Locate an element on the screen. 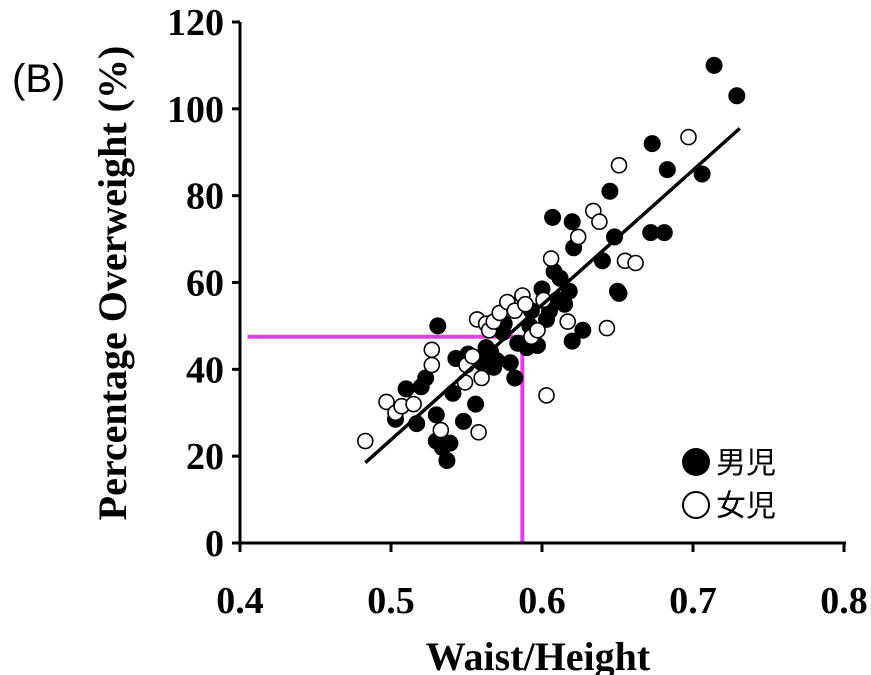  y-tick-label: 20 is located at coordinates (205, 457).